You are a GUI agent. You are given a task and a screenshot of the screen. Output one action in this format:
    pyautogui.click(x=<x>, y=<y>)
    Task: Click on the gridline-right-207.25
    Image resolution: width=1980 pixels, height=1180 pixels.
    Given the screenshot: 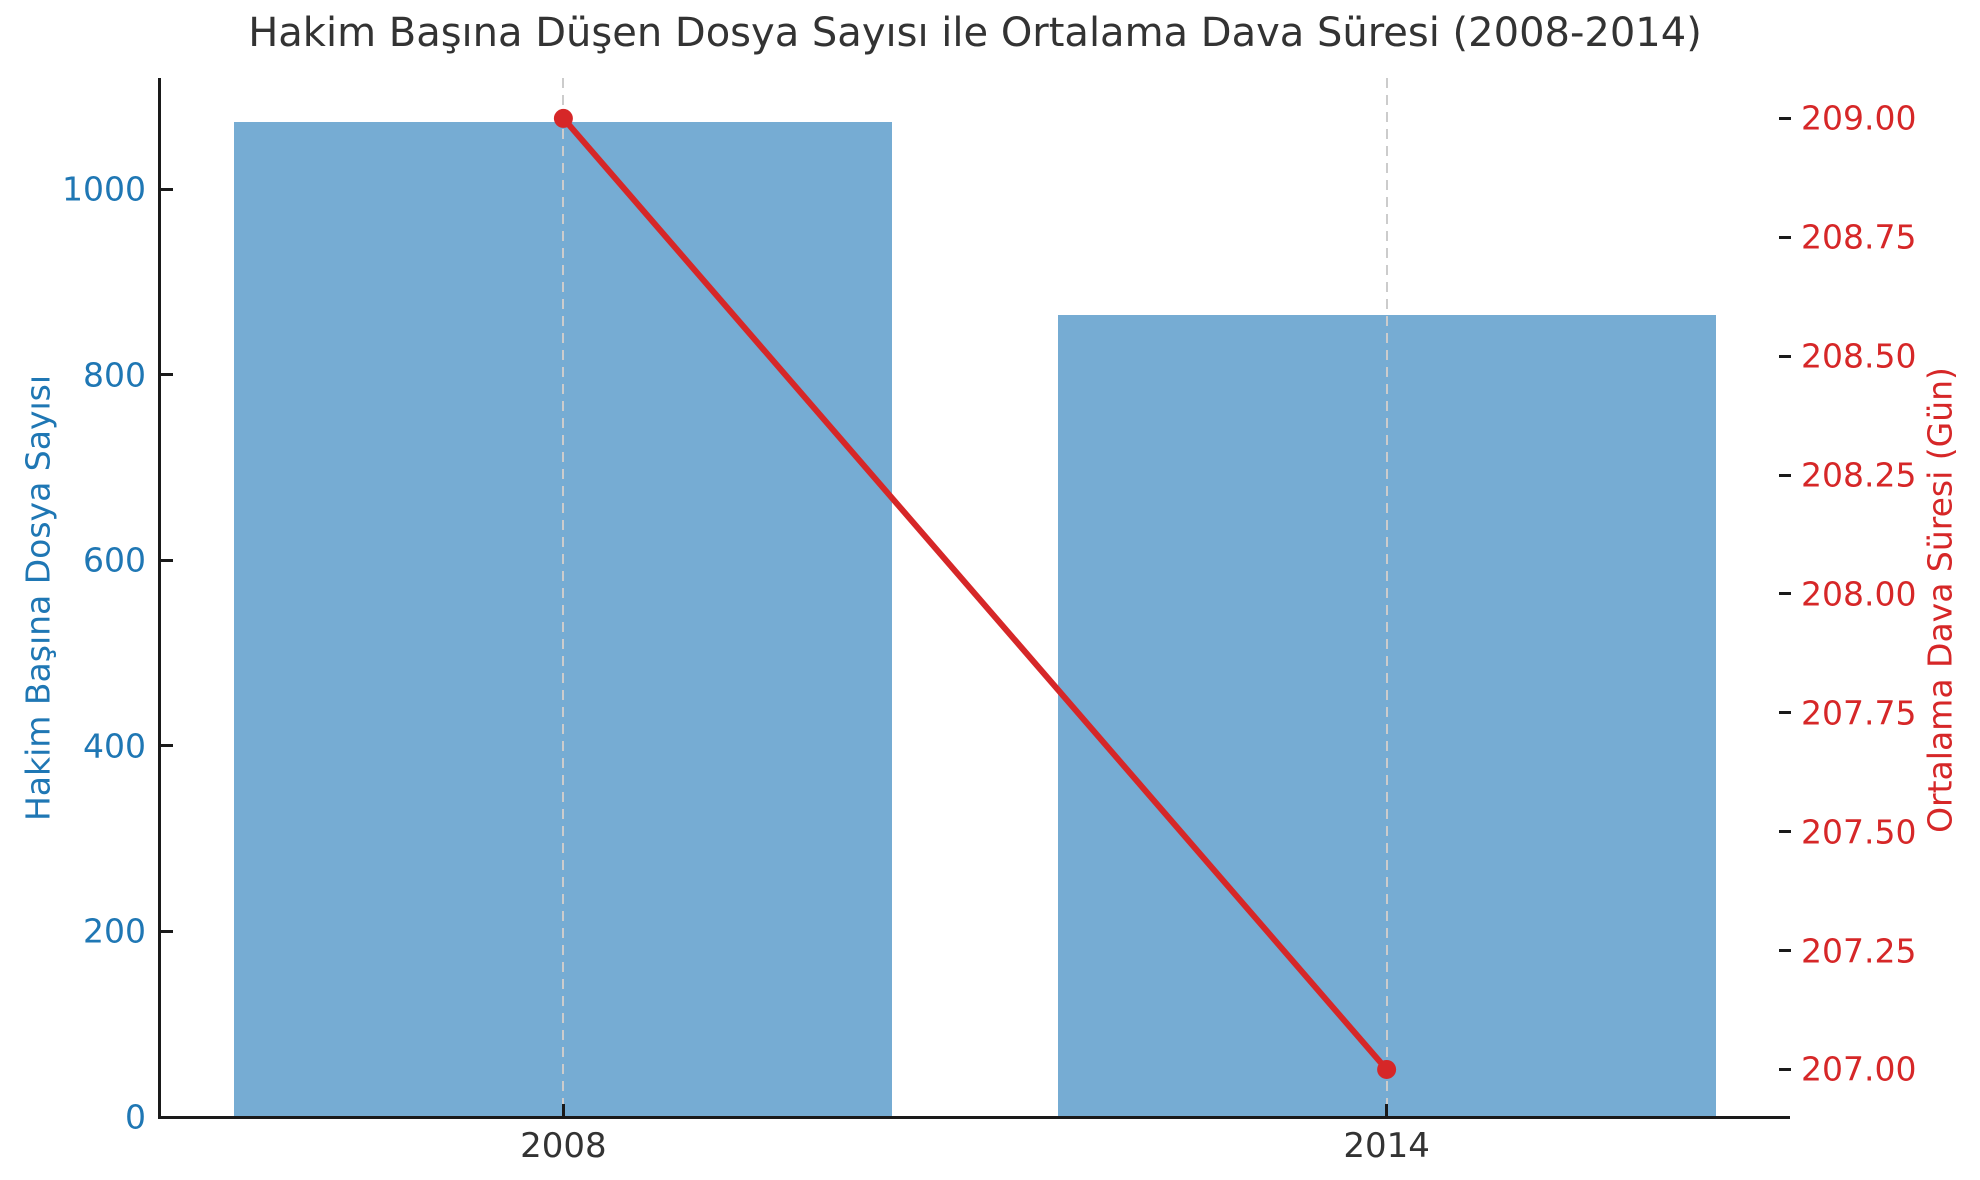 What is the action you would take?
    pyautogui.click(x=975, y=951)
    